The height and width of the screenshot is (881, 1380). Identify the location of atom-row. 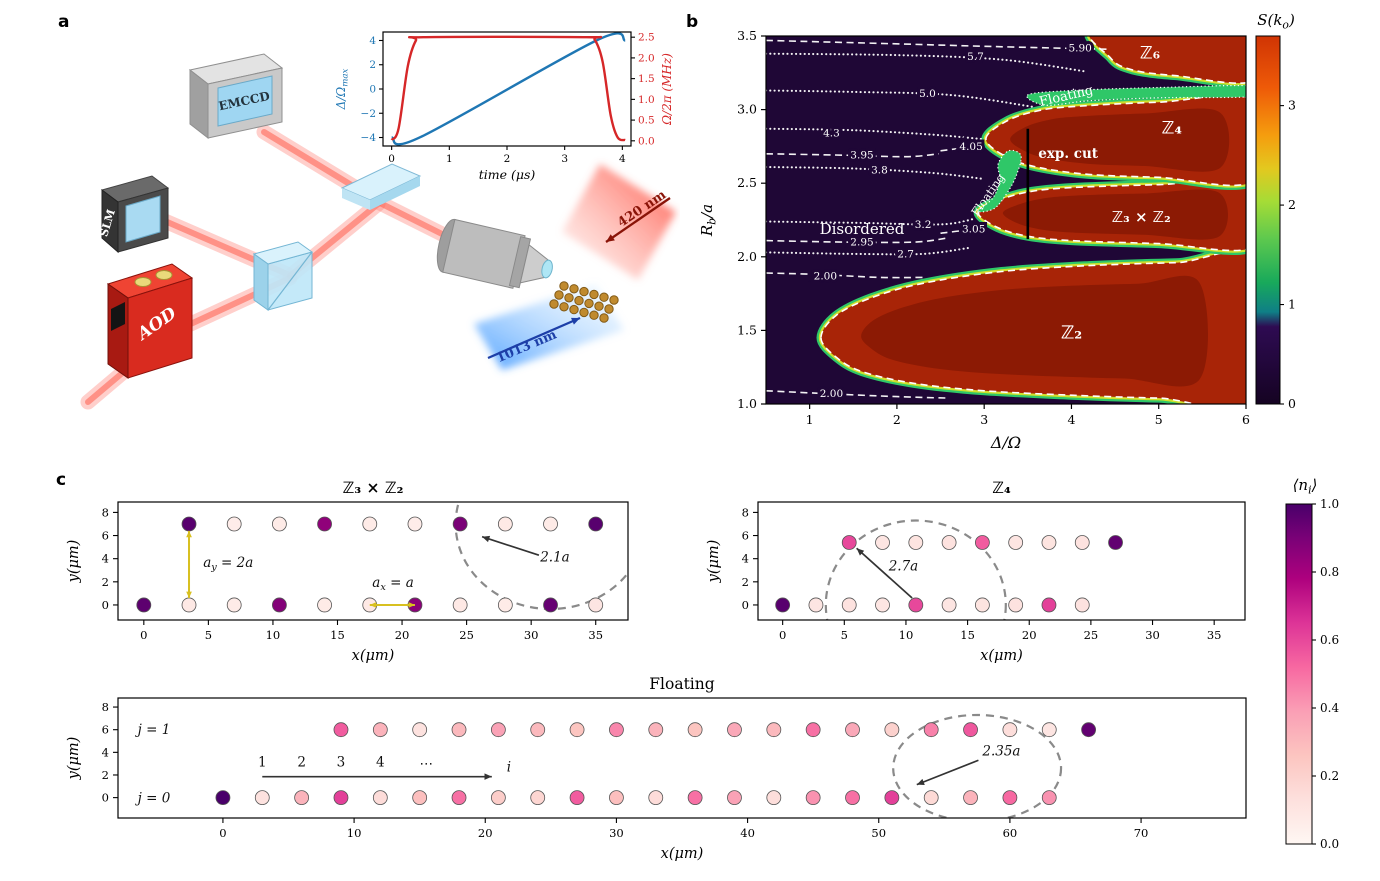
(656, 764).